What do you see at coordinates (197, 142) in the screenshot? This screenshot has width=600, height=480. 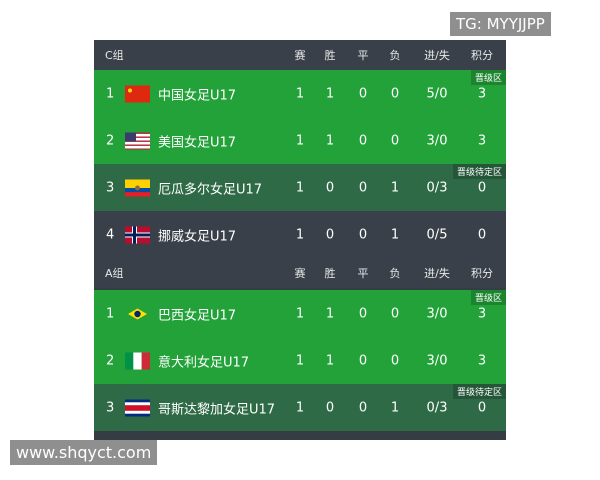 I see `team-name: 美国女足U17` at bounding box center [197, 142].